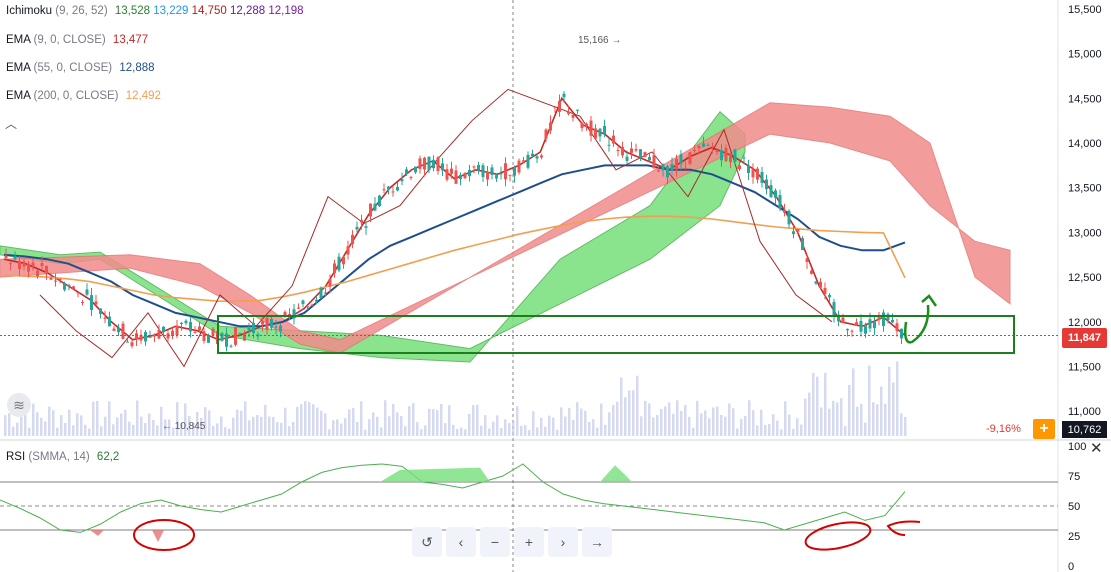 This screenshot has width=1111, height=572. What do you see at coordinates (10, 123) in the screenshot?
I see `chevron-up-icon: ︿` at bounding box center [10, 123].